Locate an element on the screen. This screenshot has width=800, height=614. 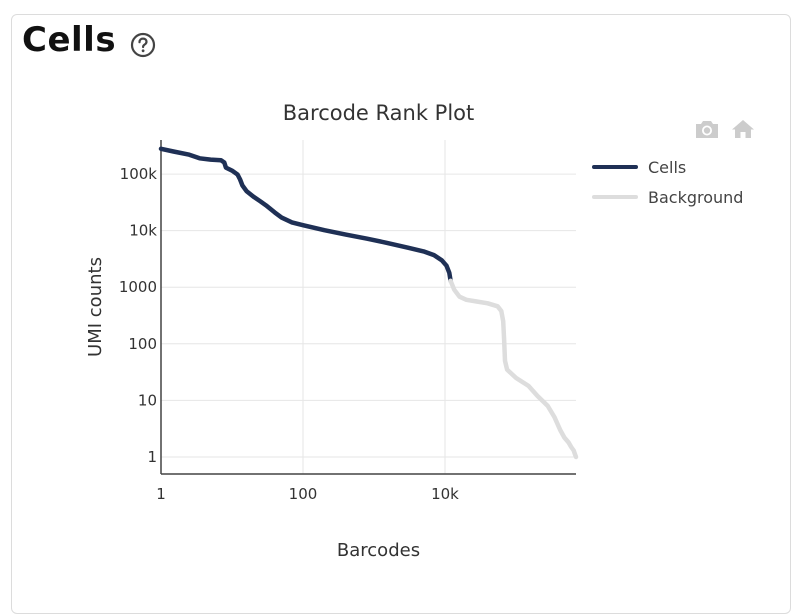
legend-label-cells: Cells is located at coordinates (667, 167).